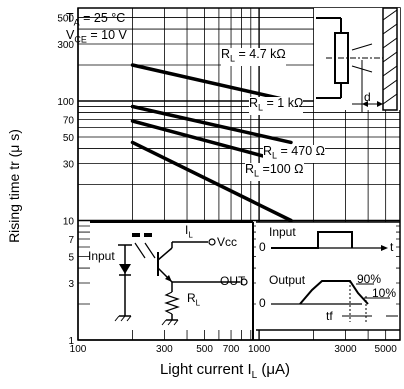 This screenshot has height=389, width=404. Describe the element at coordinates (144, 246) in the screenshot. I see `light-arrows-icon` at that location.